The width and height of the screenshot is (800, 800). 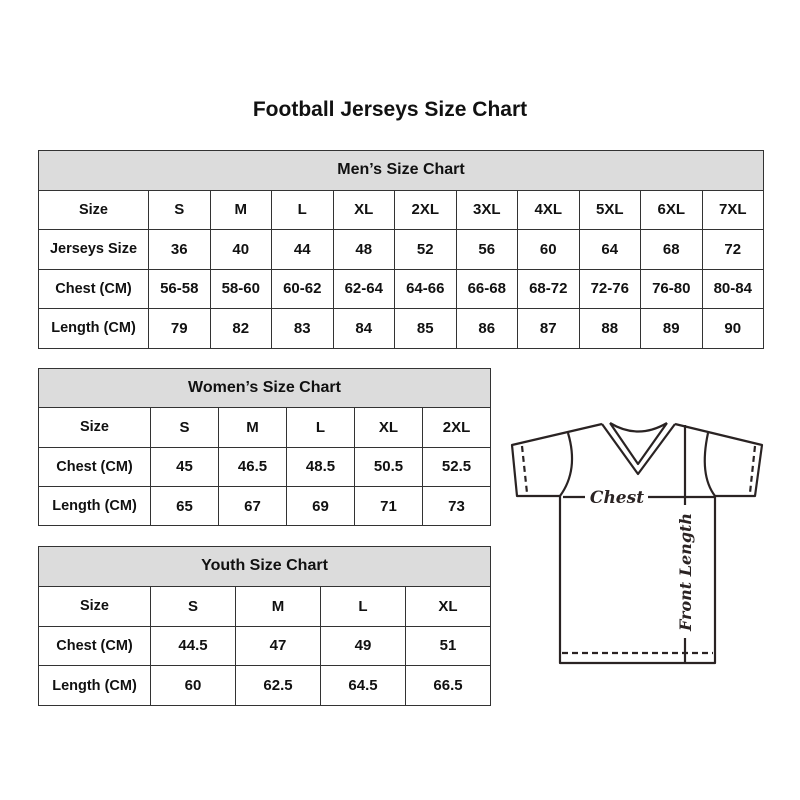 I want to click on table-cell: 86, so click(x=486, y=328).